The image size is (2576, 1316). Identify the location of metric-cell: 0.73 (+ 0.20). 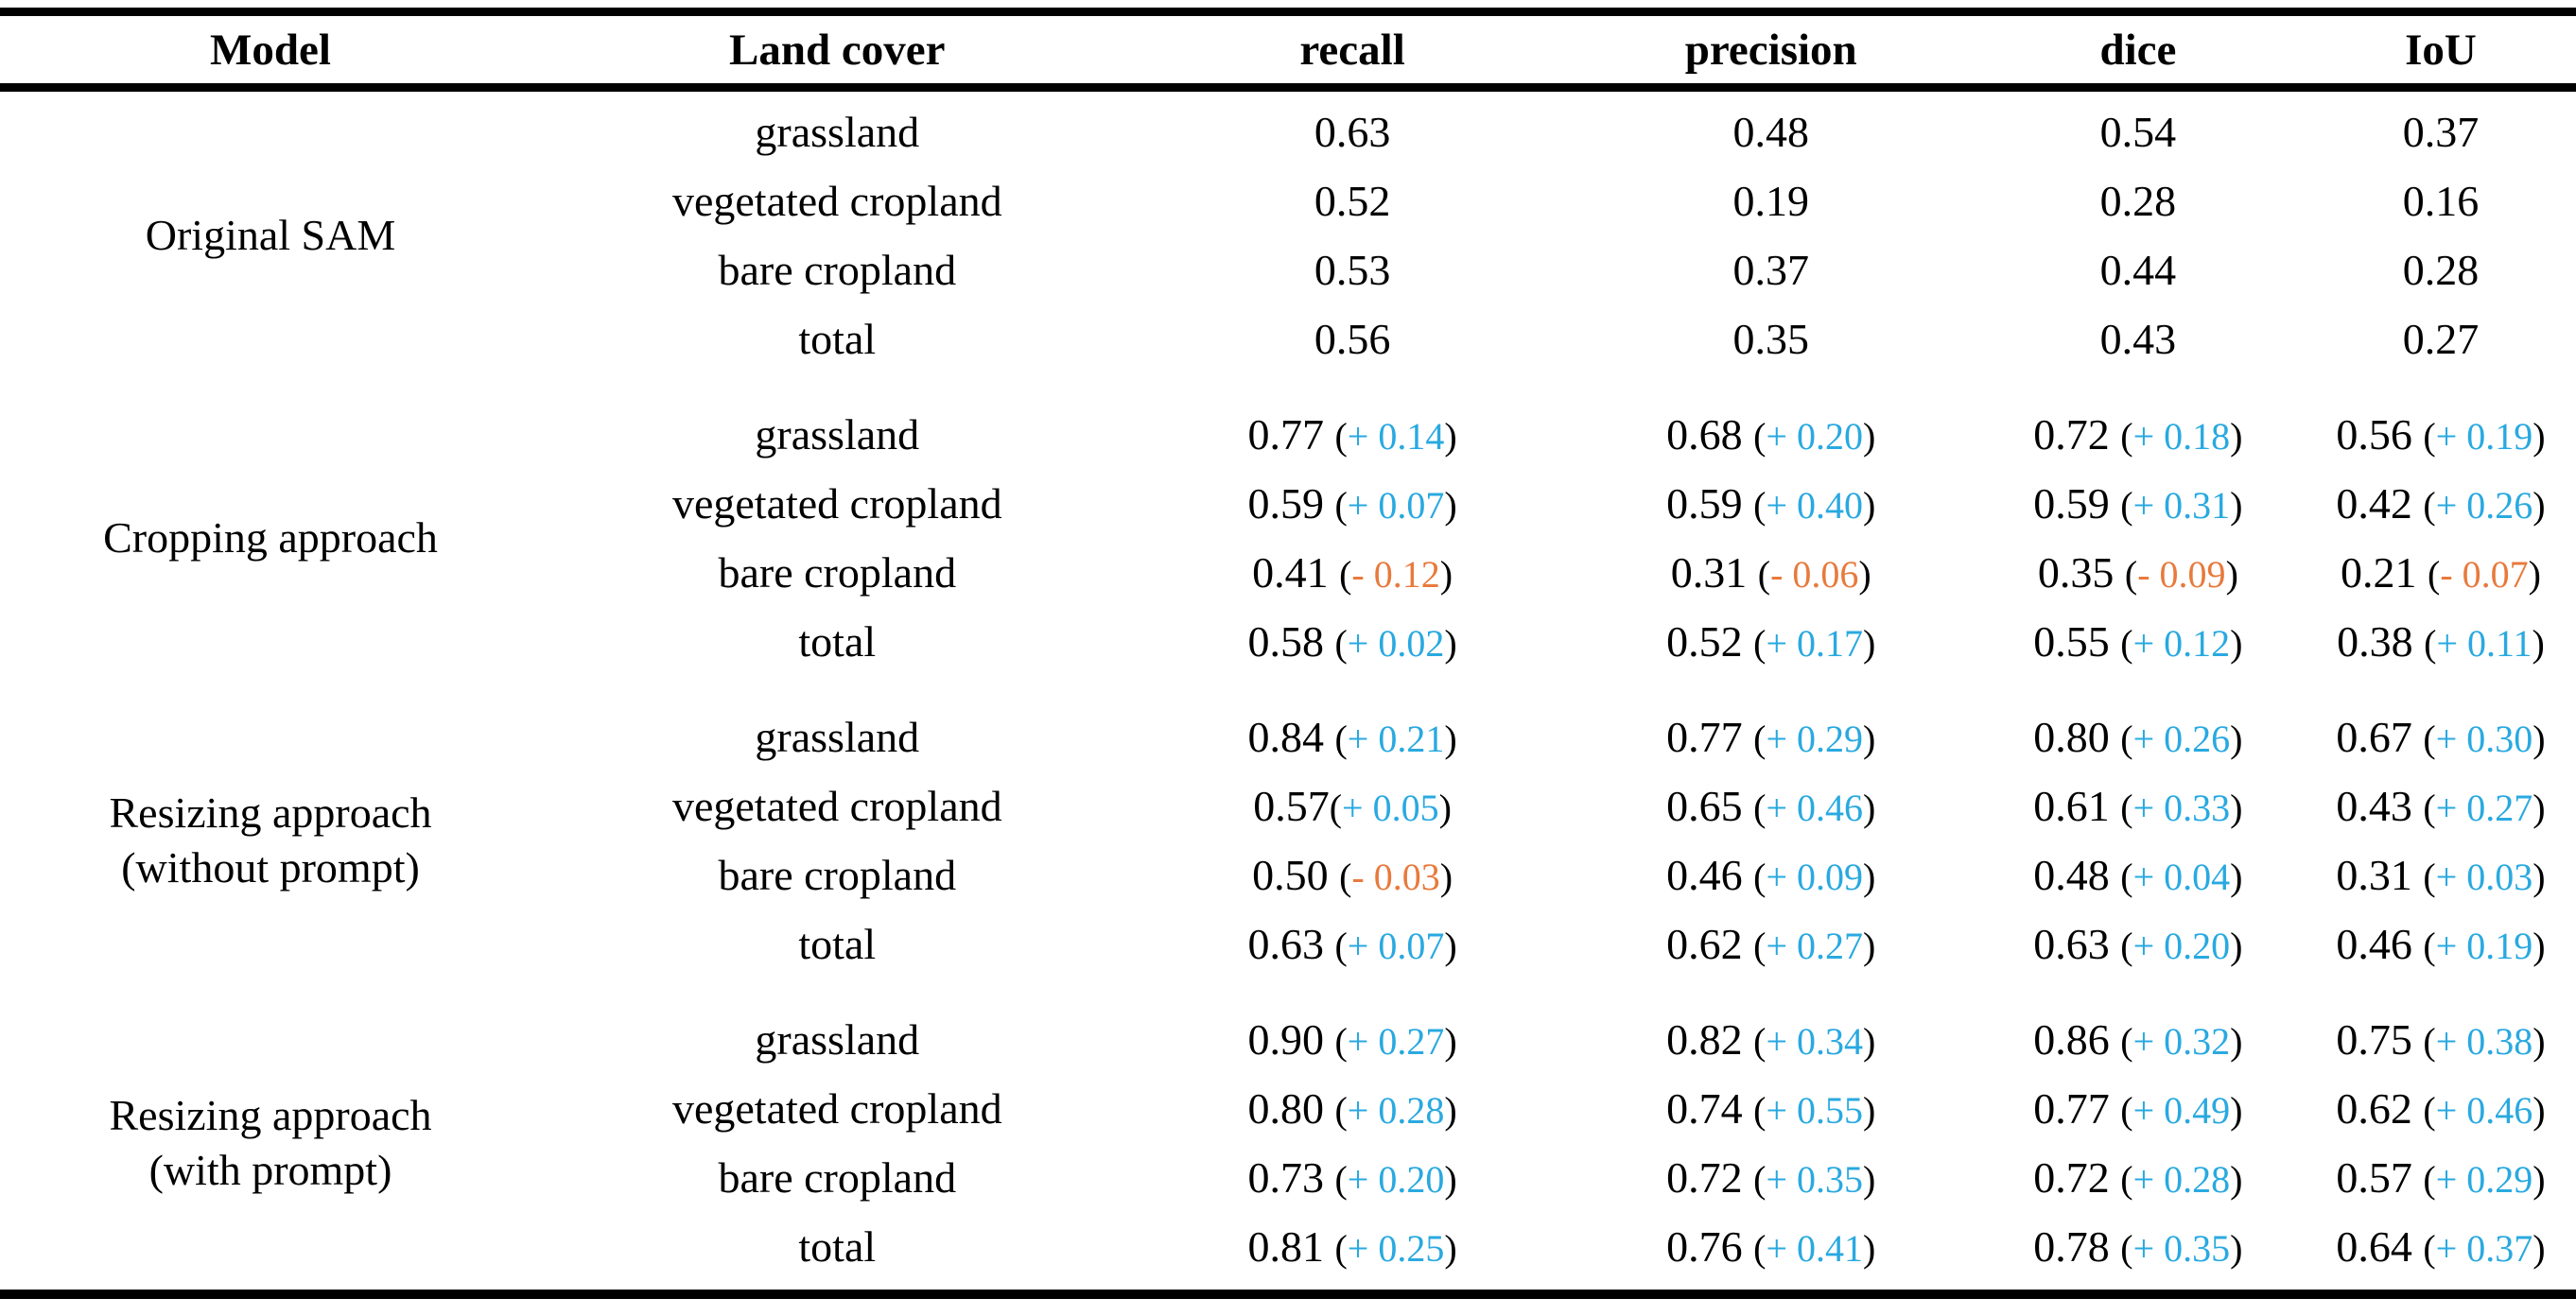
(1353, 1177).